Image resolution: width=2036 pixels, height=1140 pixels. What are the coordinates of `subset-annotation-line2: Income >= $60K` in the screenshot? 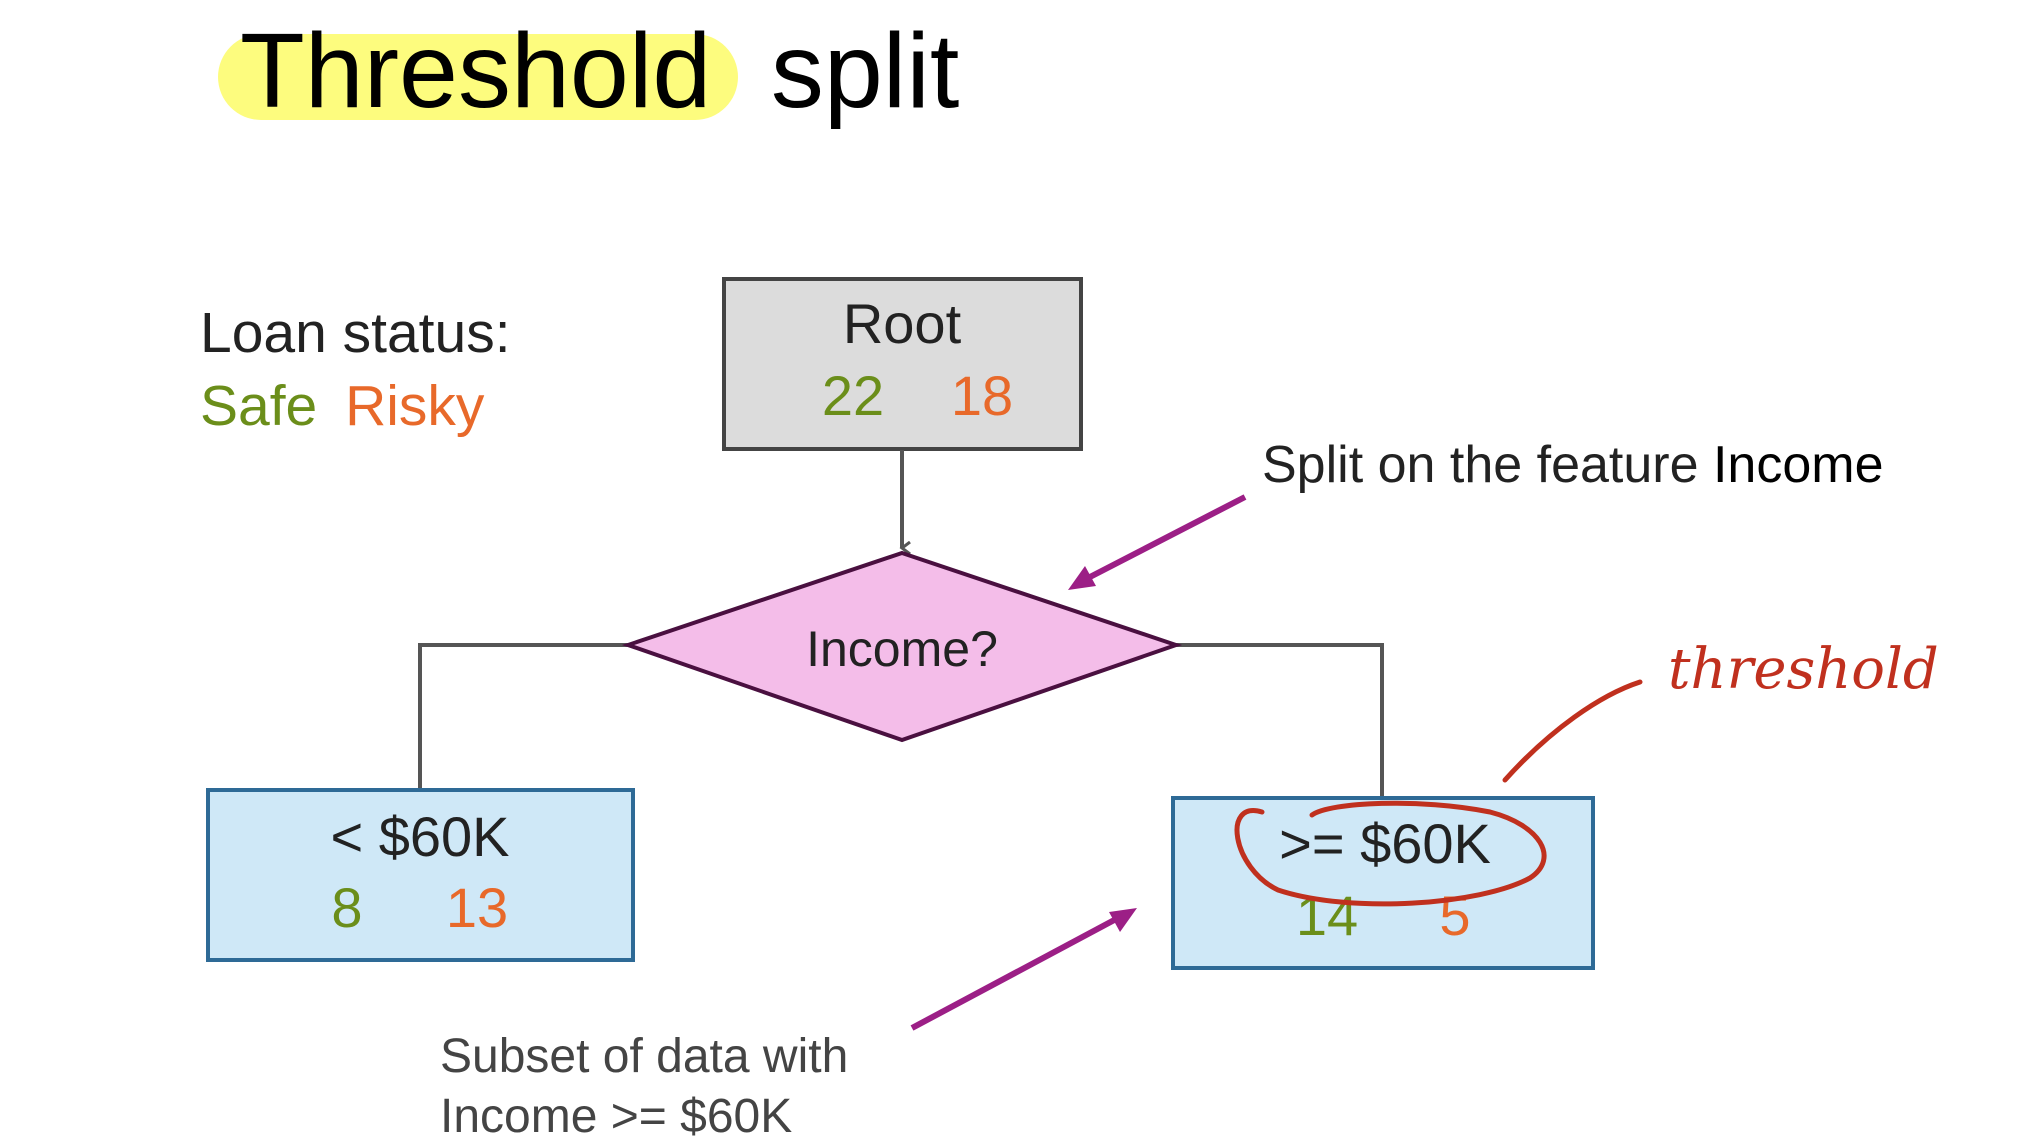 It's located at (616, 1115).